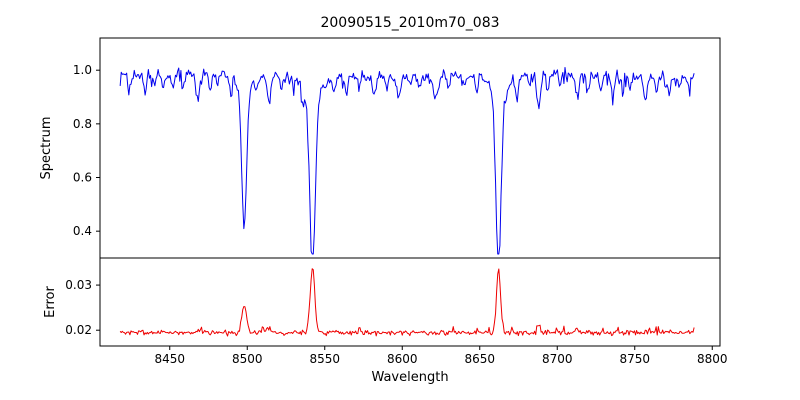  What do you see at coordinates (479, 359) in the screenshot?
I see `x-tick-label: 8650` at bounding box center [479, 359].